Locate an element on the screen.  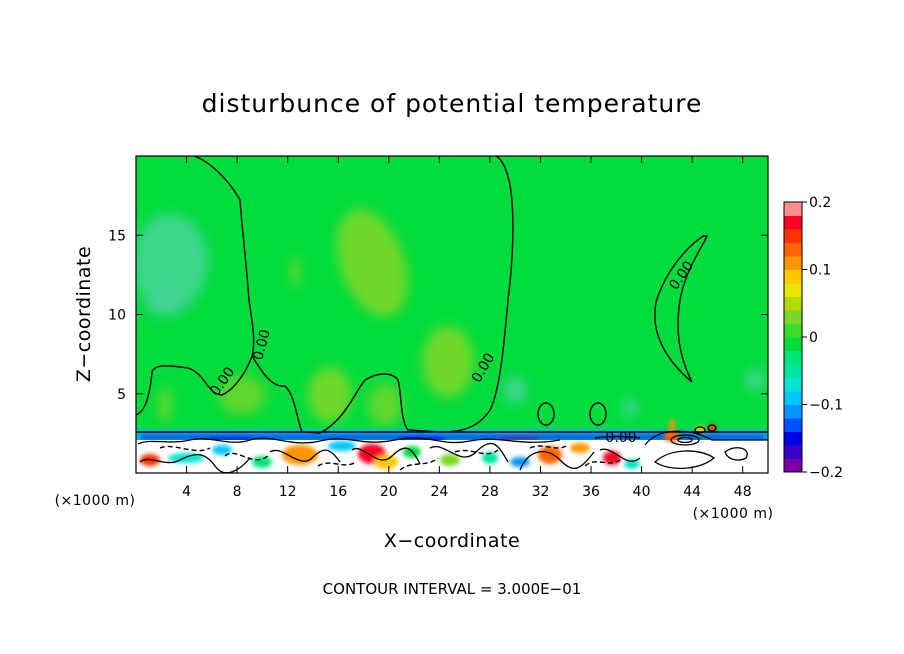
x-tick-label: 28 is located at coordinates (490, 492).